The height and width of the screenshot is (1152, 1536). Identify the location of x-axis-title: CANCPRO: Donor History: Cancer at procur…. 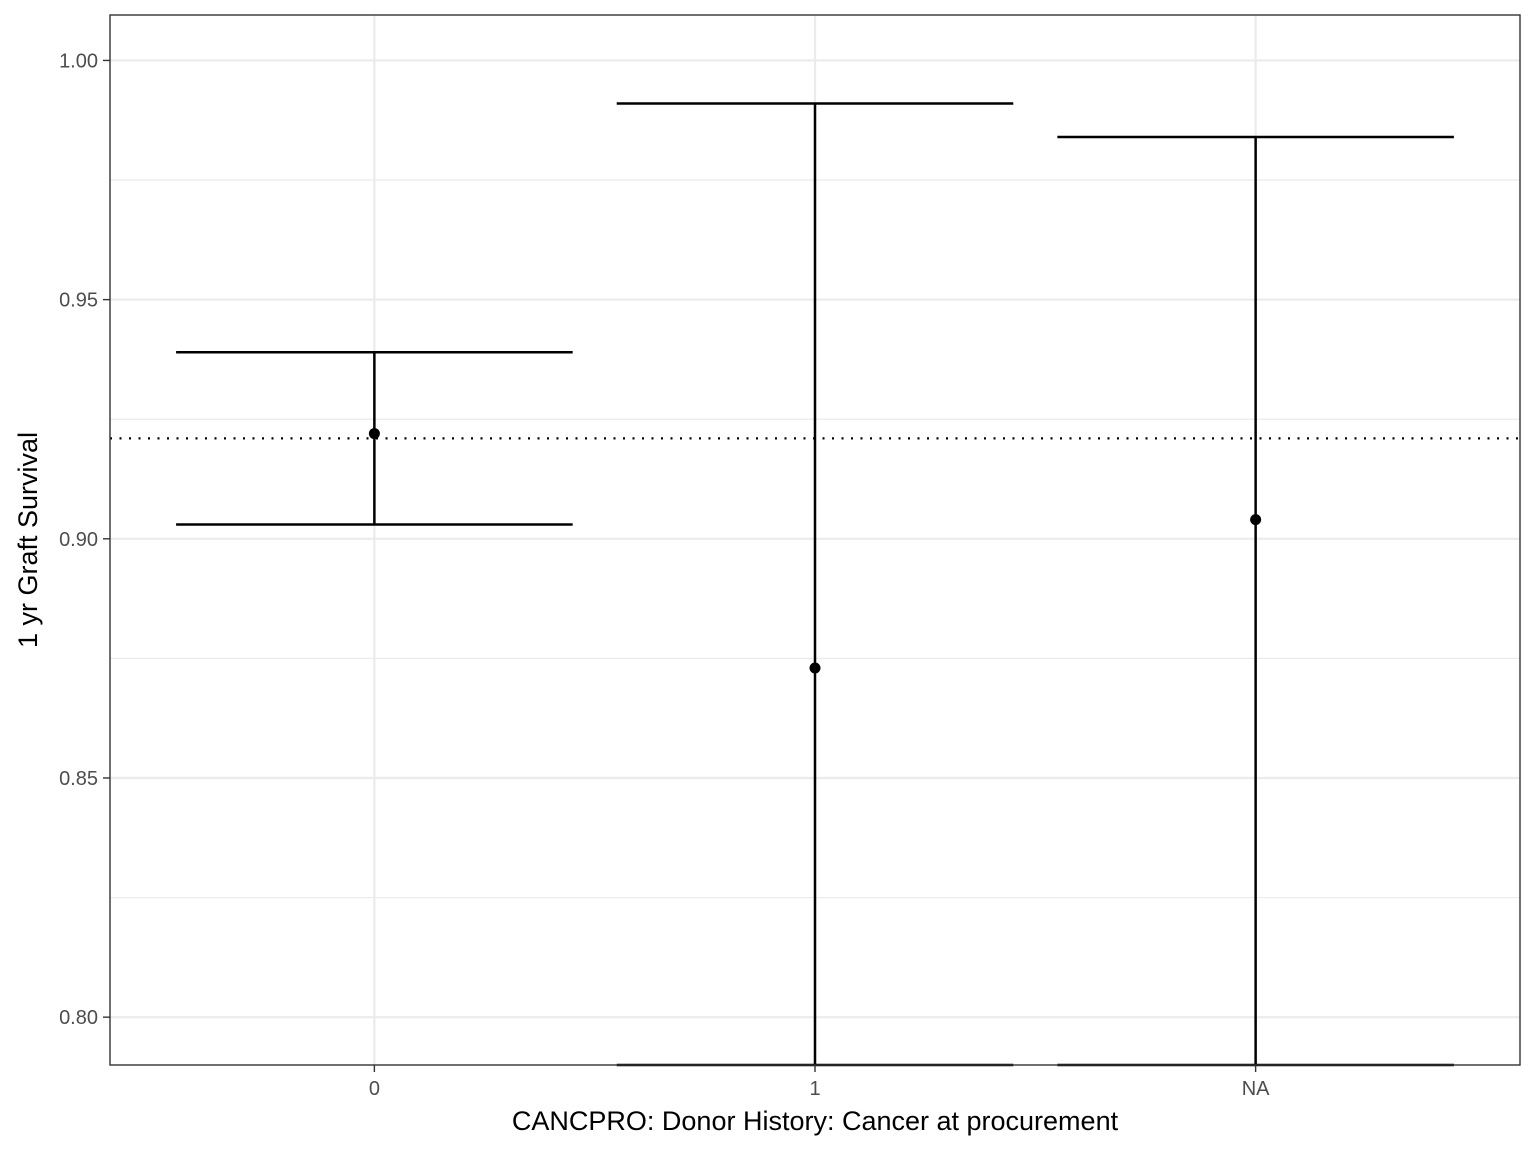
(815, 1121).